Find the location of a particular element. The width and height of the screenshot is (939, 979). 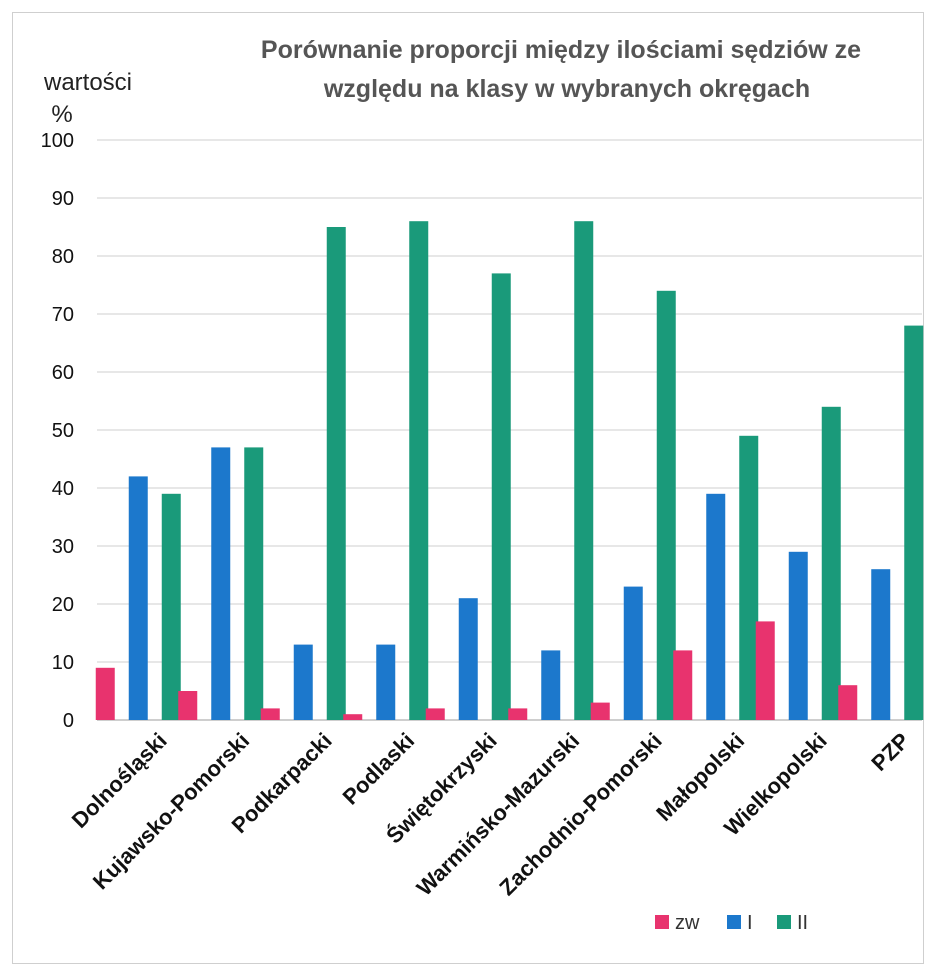

y-tick-label: 70 is located at coordinates (63, 315).